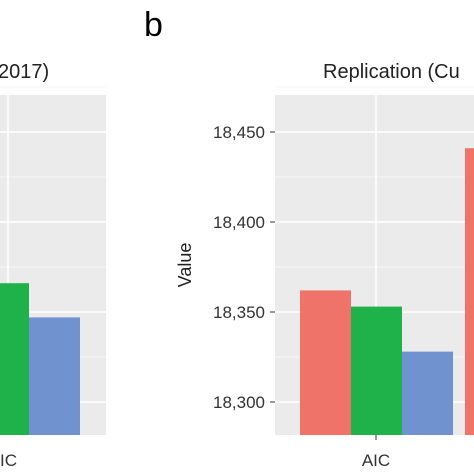 This screenshot has height=474, width=474. I want to click on panel-b-y-axis: 18,300 18,350 18,400 18,450, so click(244, 267).